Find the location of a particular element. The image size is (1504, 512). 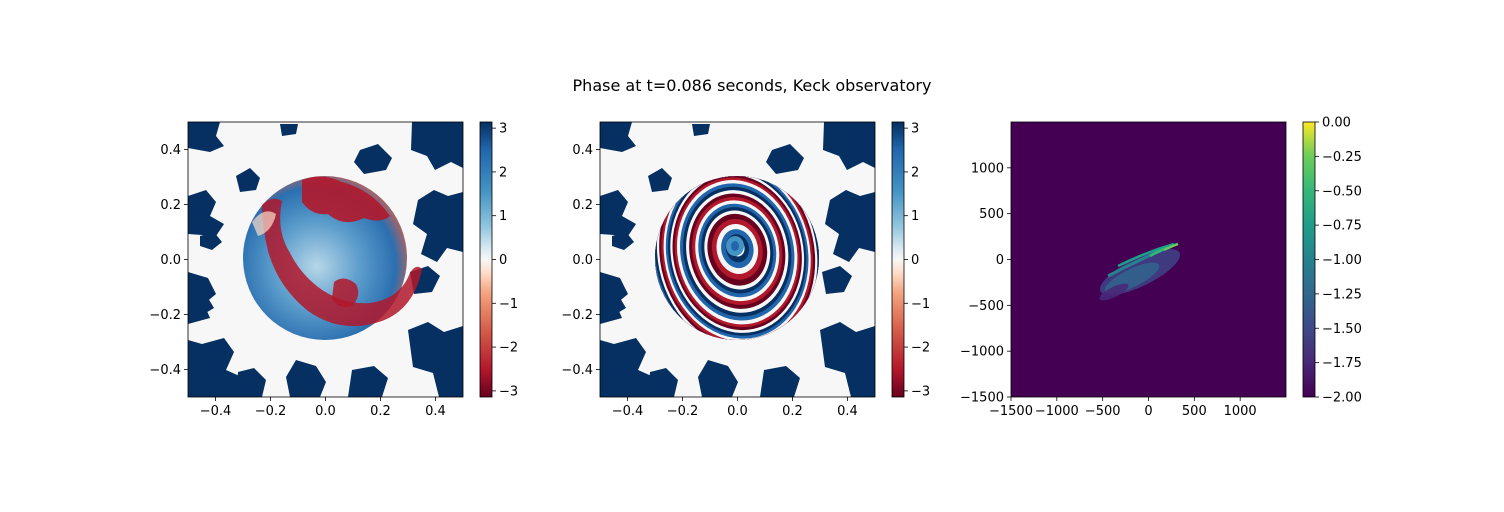

heatmap-1-patches is located at coordinates (325, 259).